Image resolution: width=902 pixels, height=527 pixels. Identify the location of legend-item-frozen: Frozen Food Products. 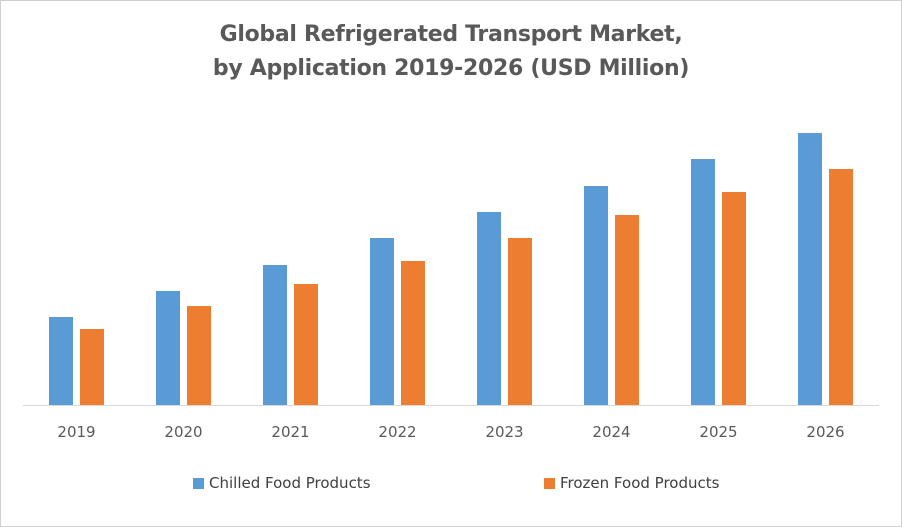
(631, 483).